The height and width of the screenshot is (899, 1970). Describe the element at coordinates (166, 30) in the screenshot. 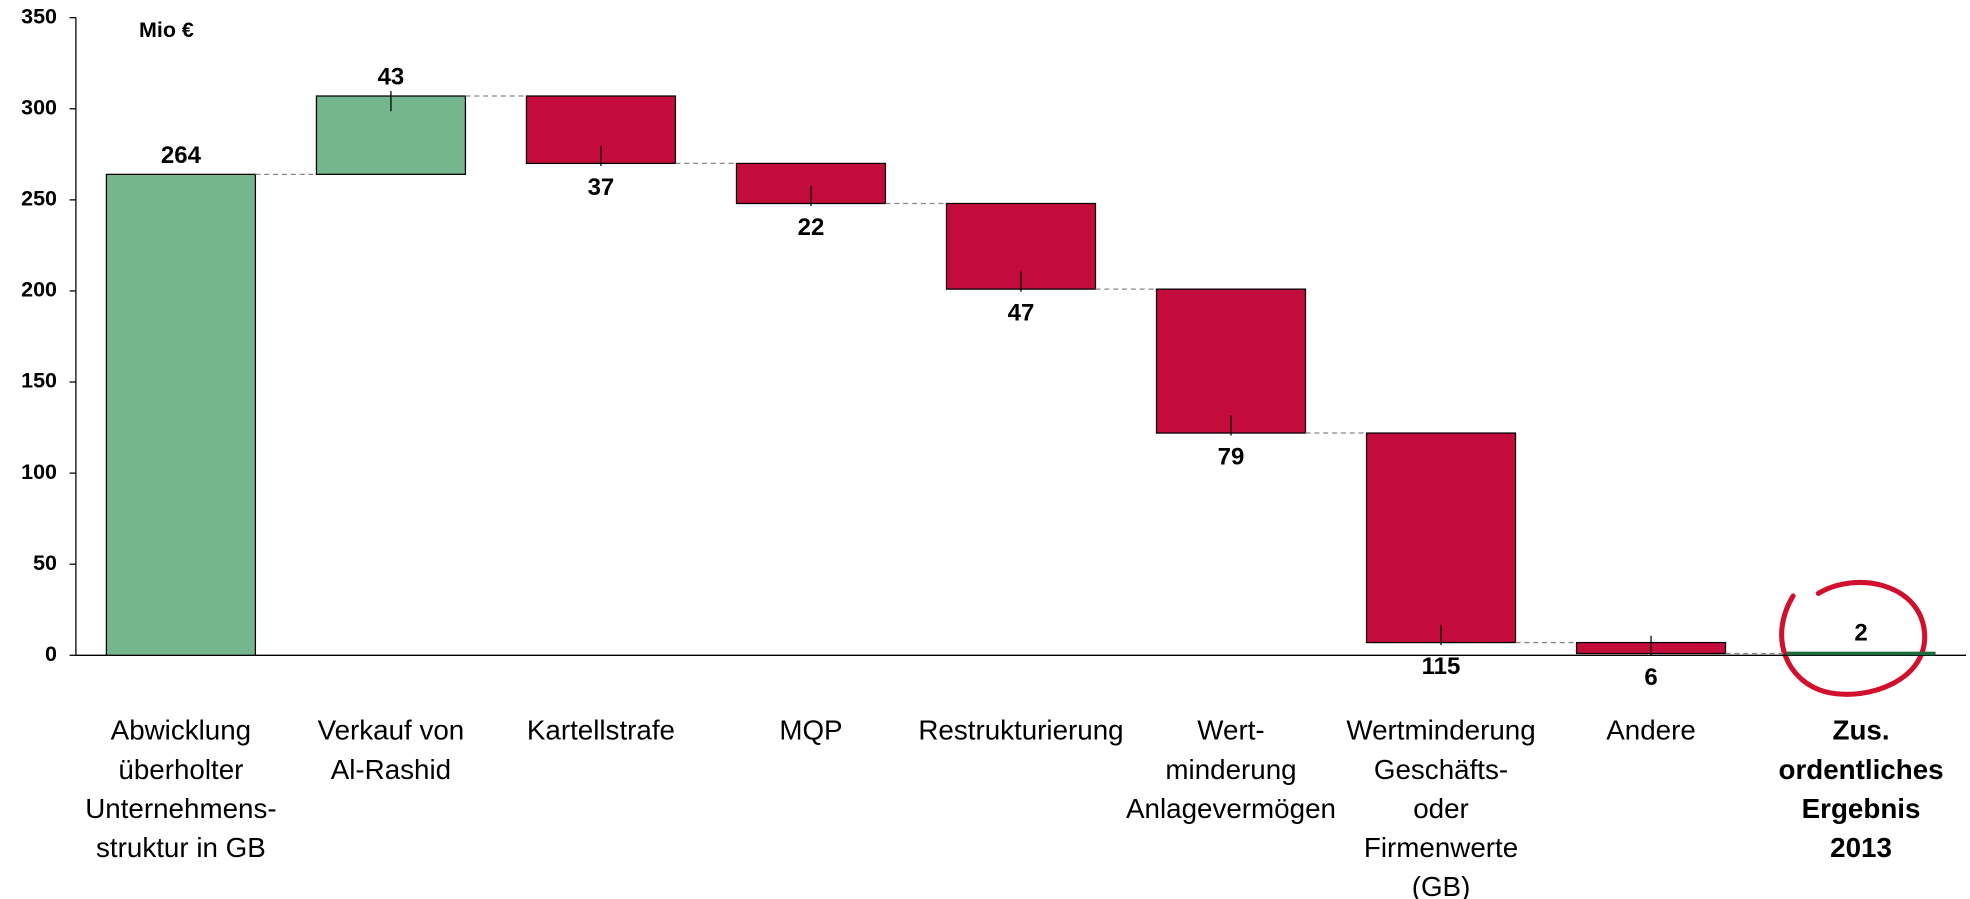

I see `unit-label: Mio €` at that location.